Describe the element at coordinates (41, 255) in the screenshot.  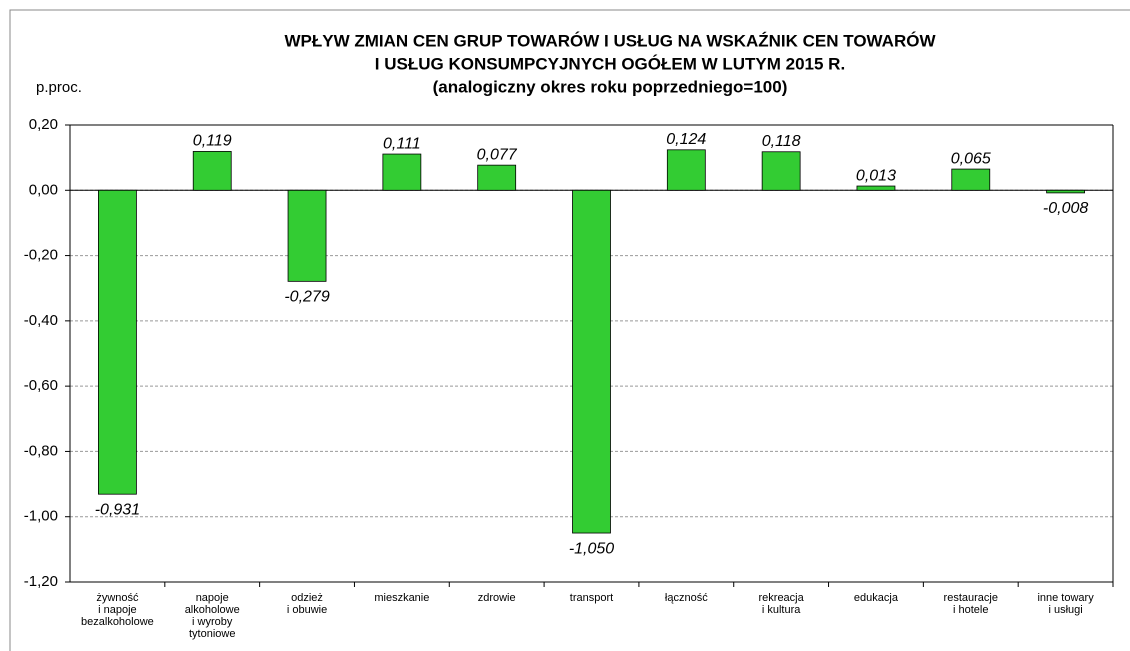
I see `y-tick-label: -0,20` at that location.